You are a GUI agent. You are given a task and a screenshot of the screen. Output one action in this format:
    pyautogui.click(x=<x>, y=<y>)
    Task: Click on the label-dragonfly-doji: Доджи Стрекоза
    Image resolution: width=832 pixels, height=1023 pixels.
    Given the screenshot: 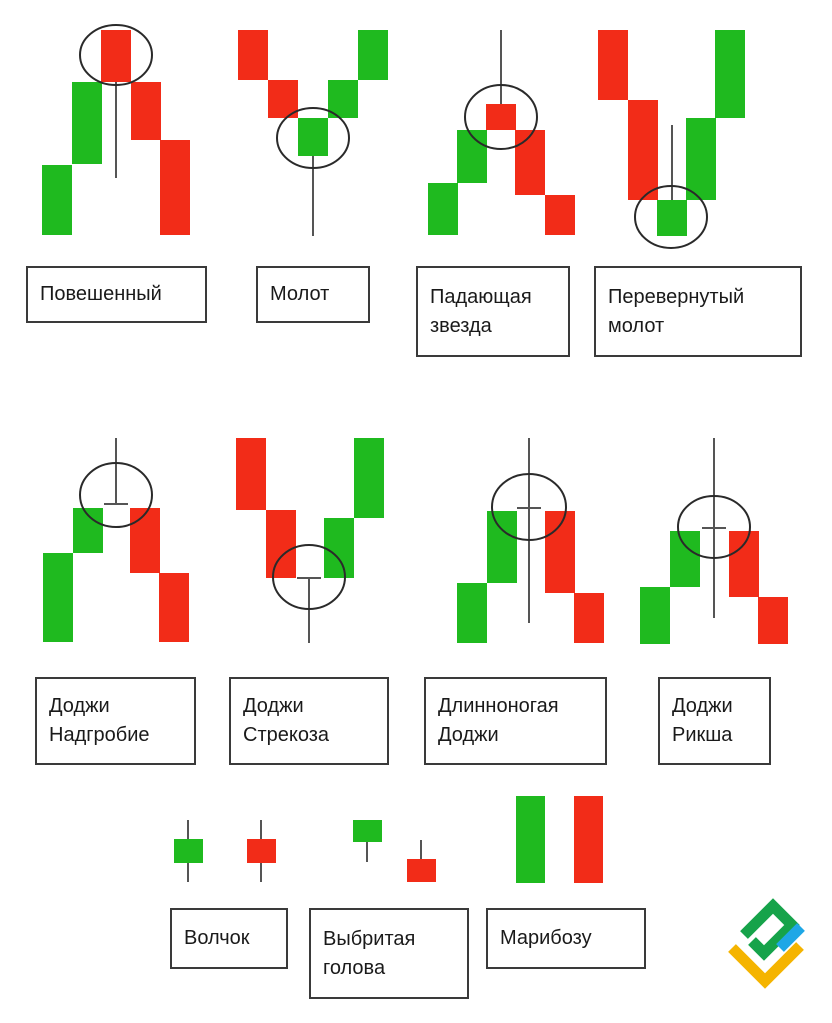 What is the action you would take?
    pyautogui.click(x=309, y=721)
    